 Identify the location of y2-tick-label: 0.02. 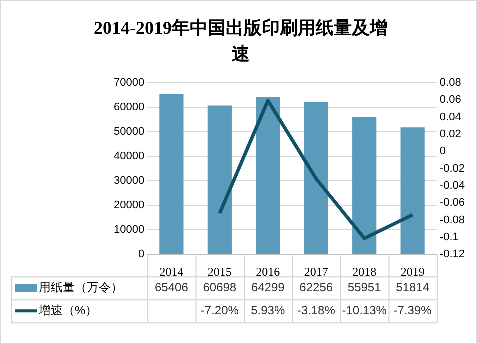
(451, 134).